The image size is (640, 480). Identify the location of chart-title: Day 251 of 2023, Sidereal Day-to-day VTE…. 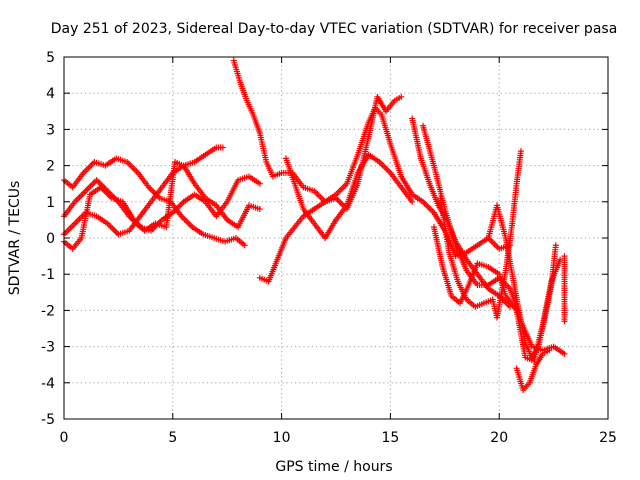
(334, 29).